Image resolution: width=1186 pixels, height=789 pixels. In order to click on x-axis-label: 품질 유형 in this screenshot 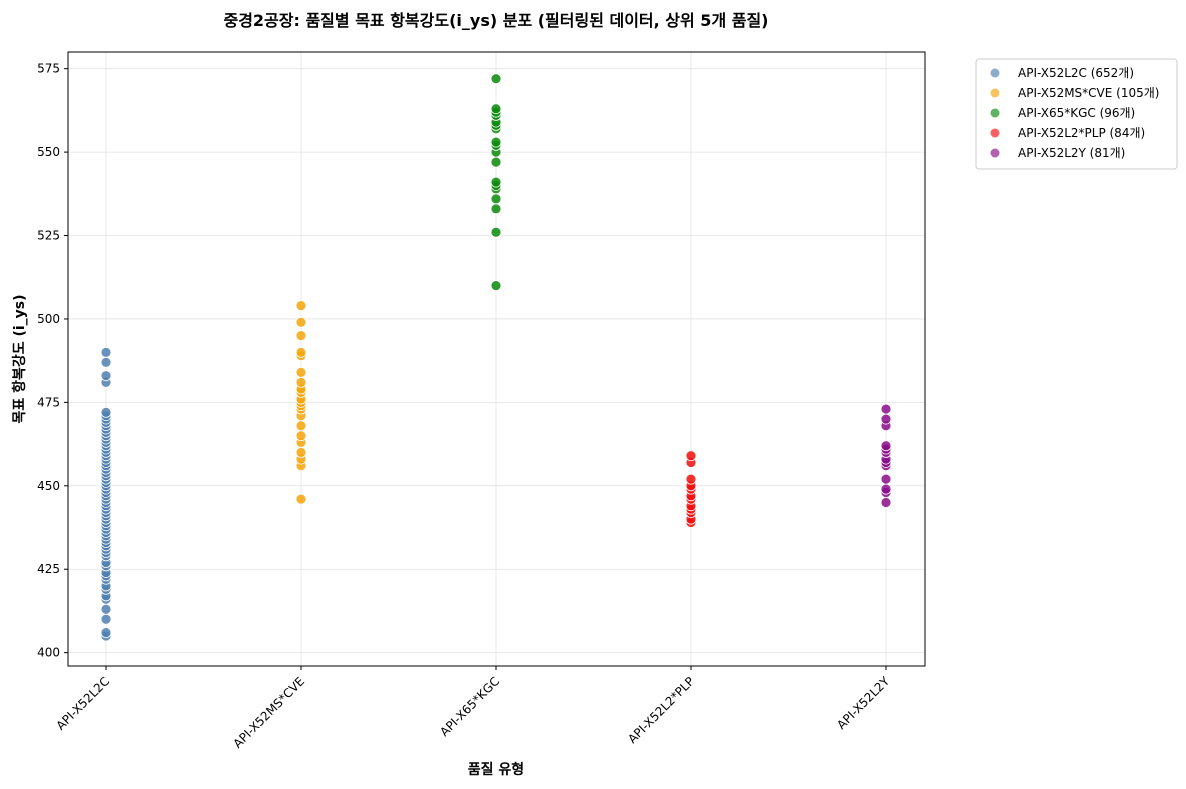, I will do `click(496, 769)`.